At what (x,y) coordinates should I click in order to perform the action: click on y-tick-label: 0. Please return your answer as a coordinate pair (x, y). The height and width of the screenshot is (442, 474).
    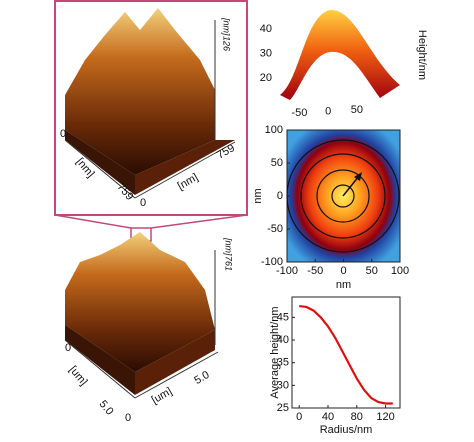
    Looking at the image, I should click on (280, 196).